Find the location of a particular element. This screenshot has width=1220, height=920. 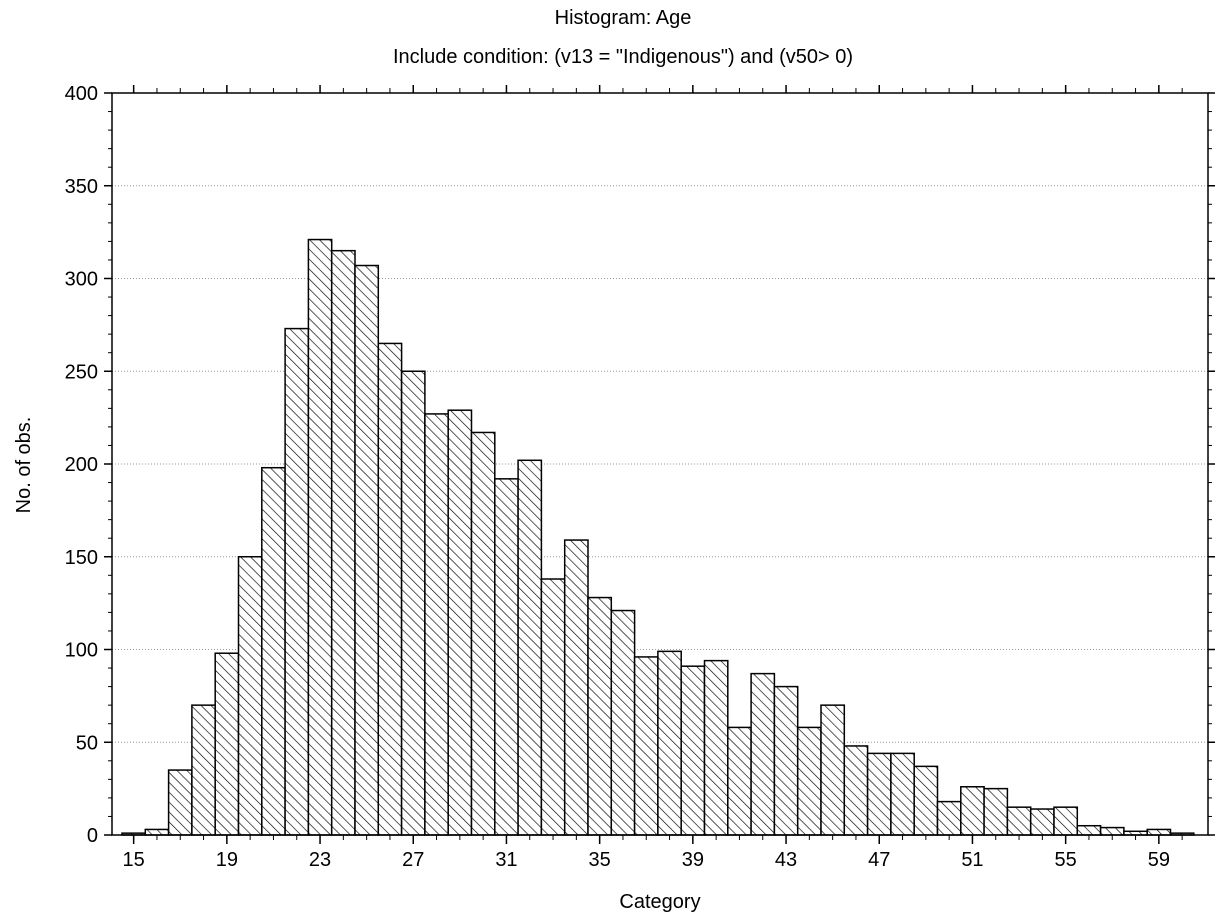

x-tick-label: 15 is located at coordinates (134, 860).